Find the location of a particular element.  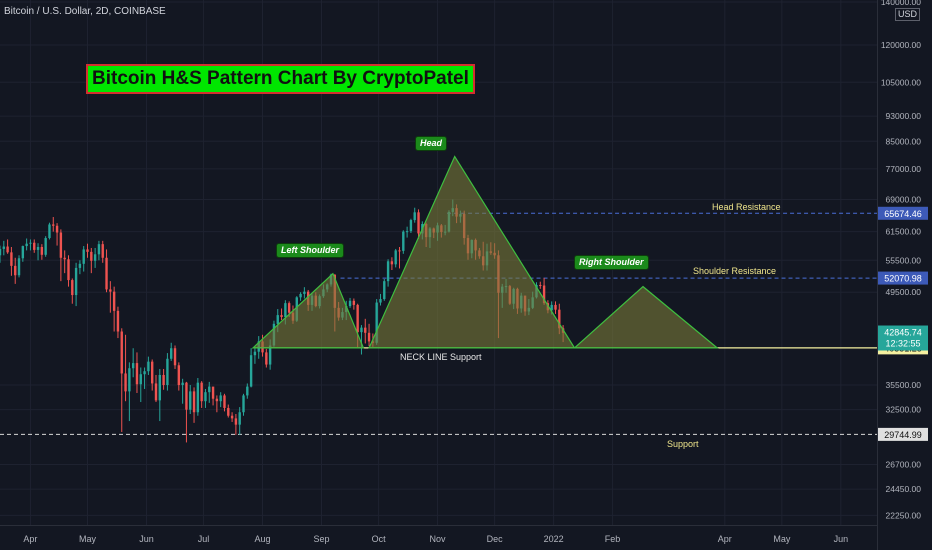

pattern-right-shoulder is located at coordinates (645, 317).